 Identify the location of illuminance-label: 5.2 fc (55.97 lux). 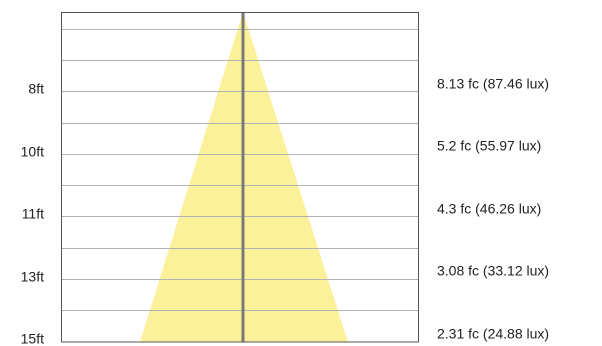
(489, 146).